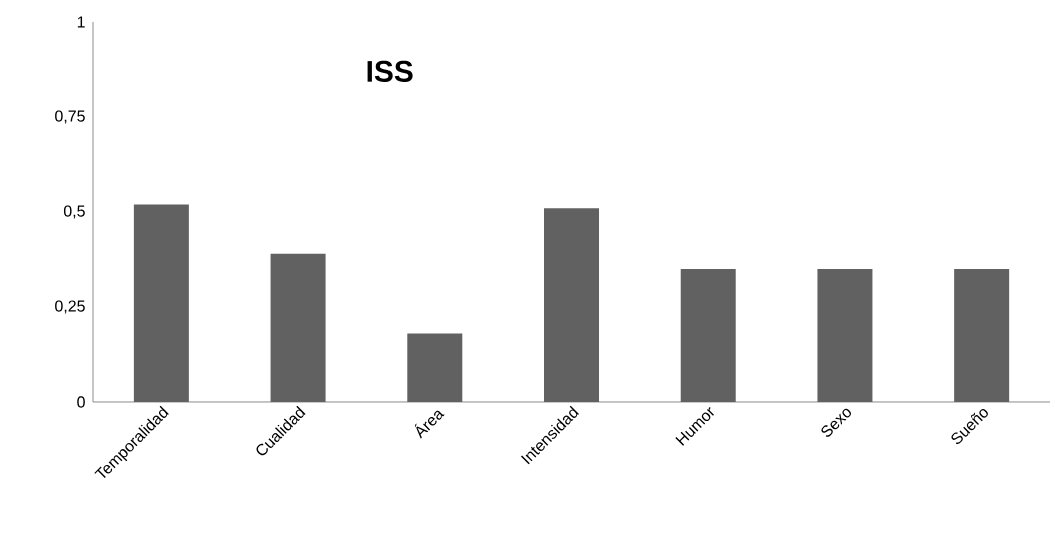 The image size is (1055, 556). I want to click on y-tick-label: 1, so click(81, 22).